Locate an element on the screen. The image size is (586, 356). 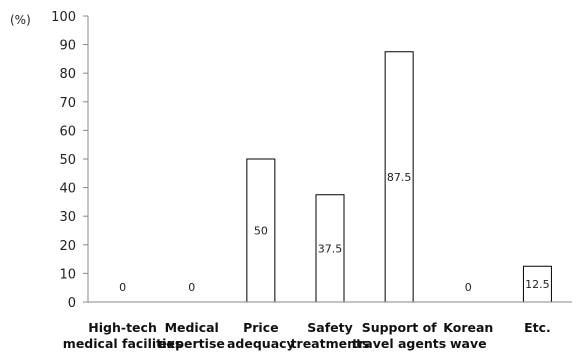
x-tick-label: wave is located at coordinates (468, 343).